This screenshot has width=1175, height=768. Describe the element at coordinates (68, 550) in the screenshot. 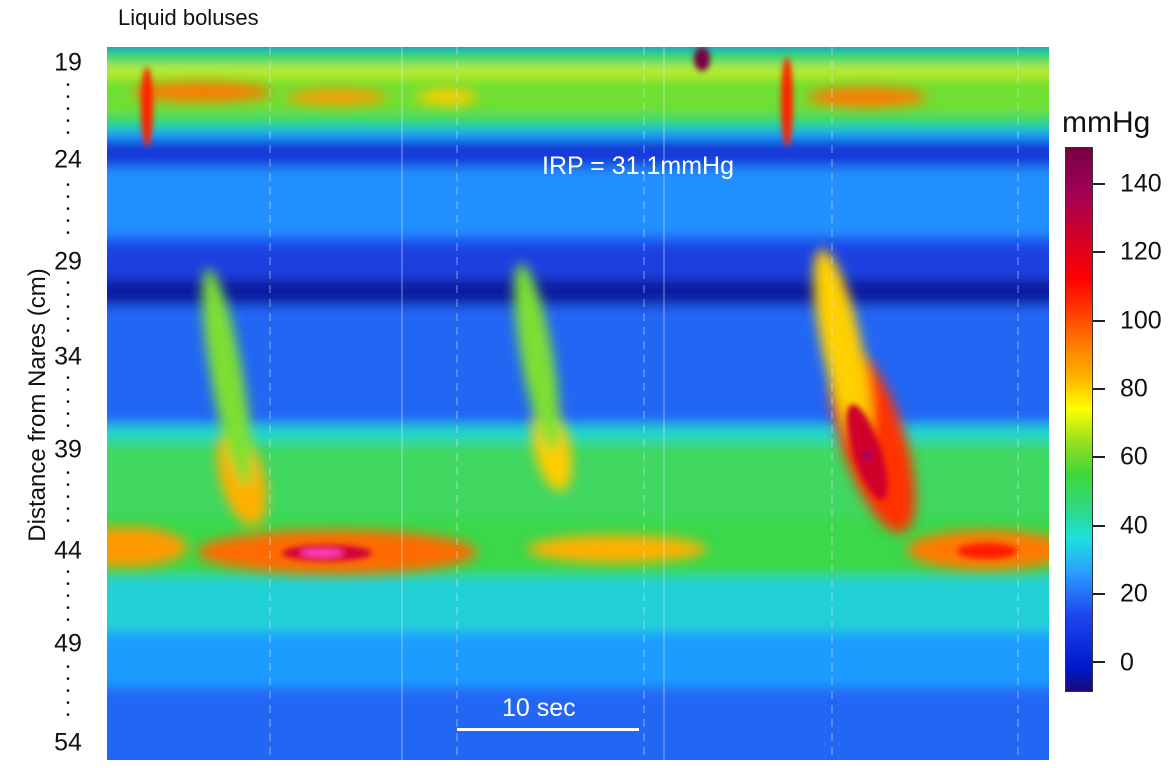

I see `y-tick-label: 44` at that location.